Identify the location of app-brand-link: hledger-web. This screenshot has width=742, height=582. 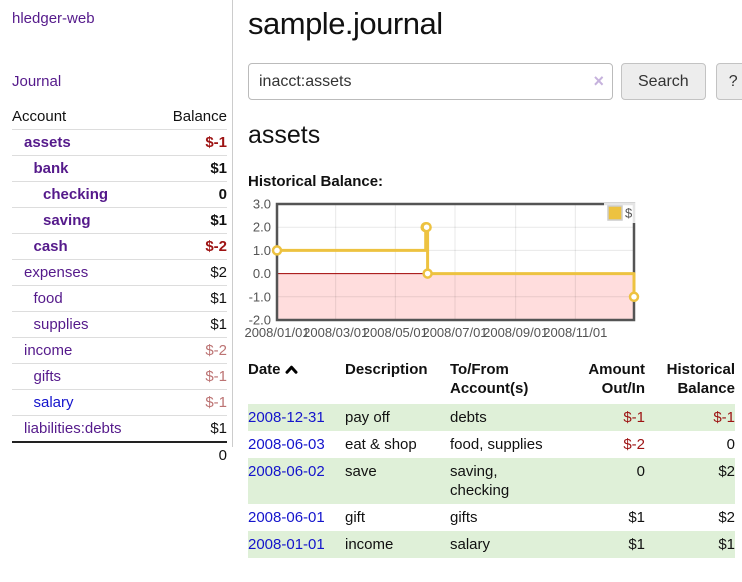
(53, 18).